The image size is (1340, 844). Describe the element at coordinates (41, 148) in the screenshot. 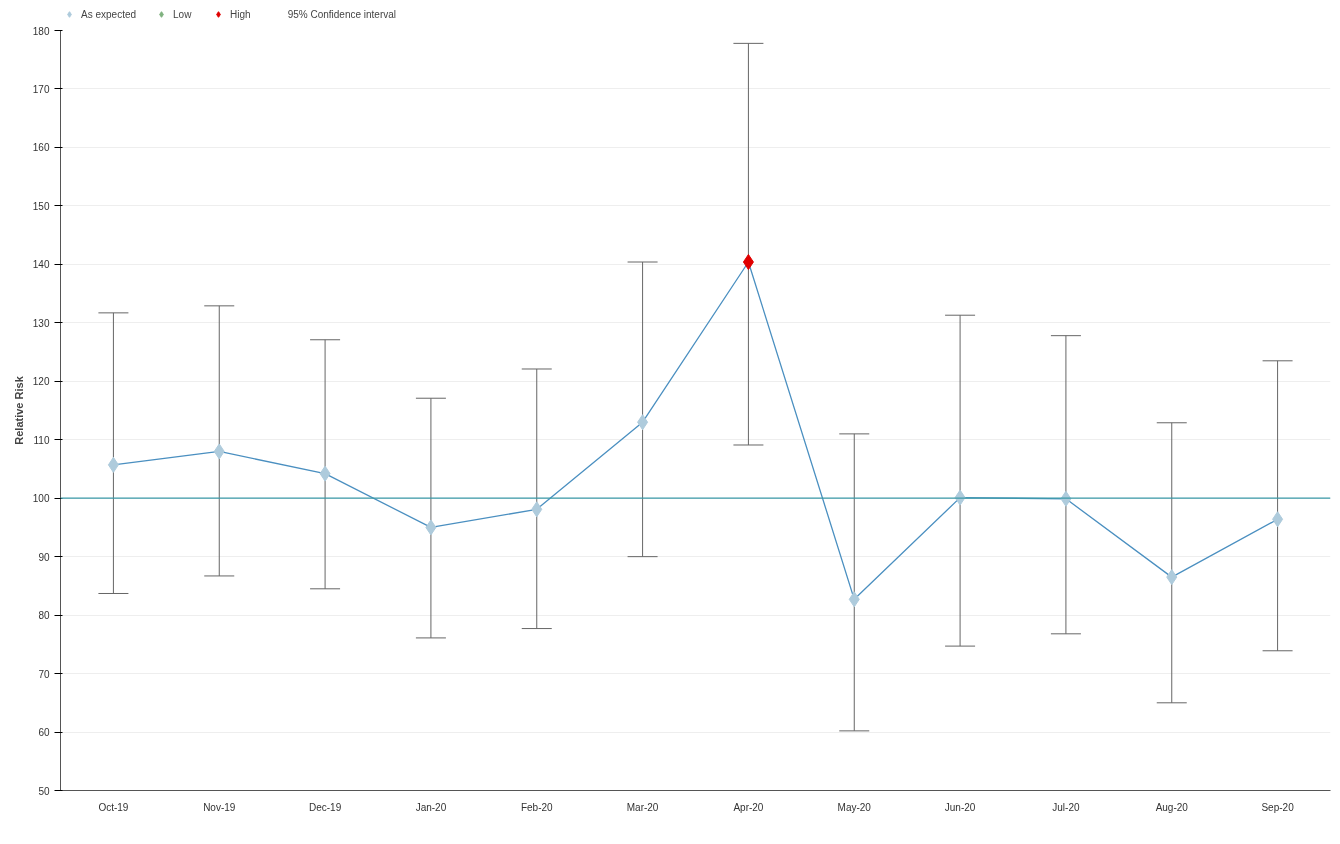

I see `y-tick-label: 160` at that location.